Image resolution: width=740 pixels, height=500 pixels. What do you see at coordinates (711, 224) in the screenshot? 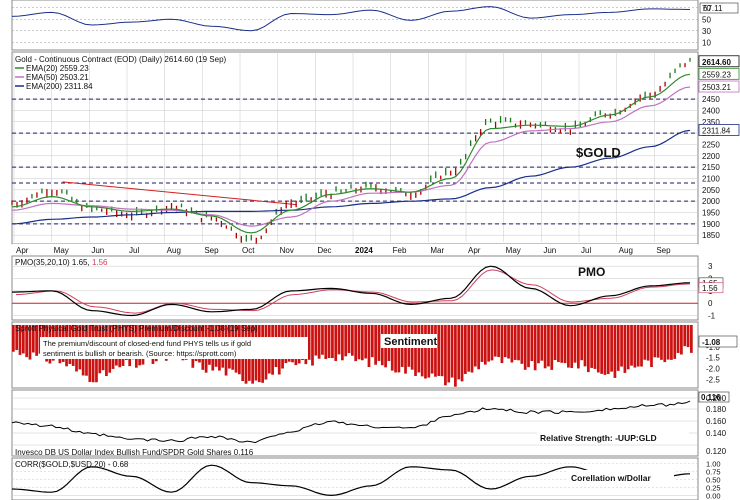
I see `price-y-tick: 1900` at bounding box center [711, 224].